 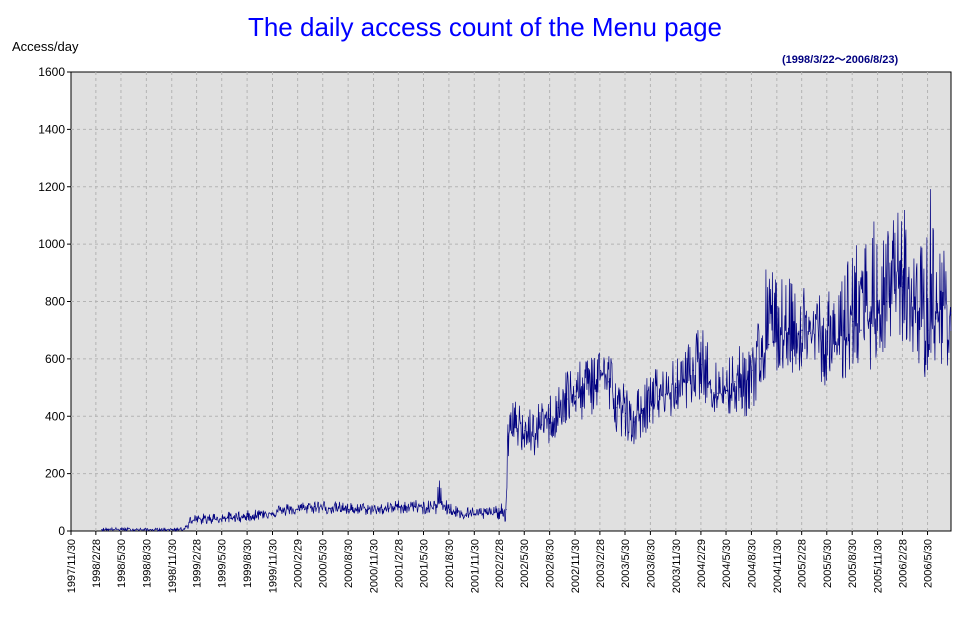 I want to click on x-tick-label: 2003/11/30, so click(x=677, y=566).